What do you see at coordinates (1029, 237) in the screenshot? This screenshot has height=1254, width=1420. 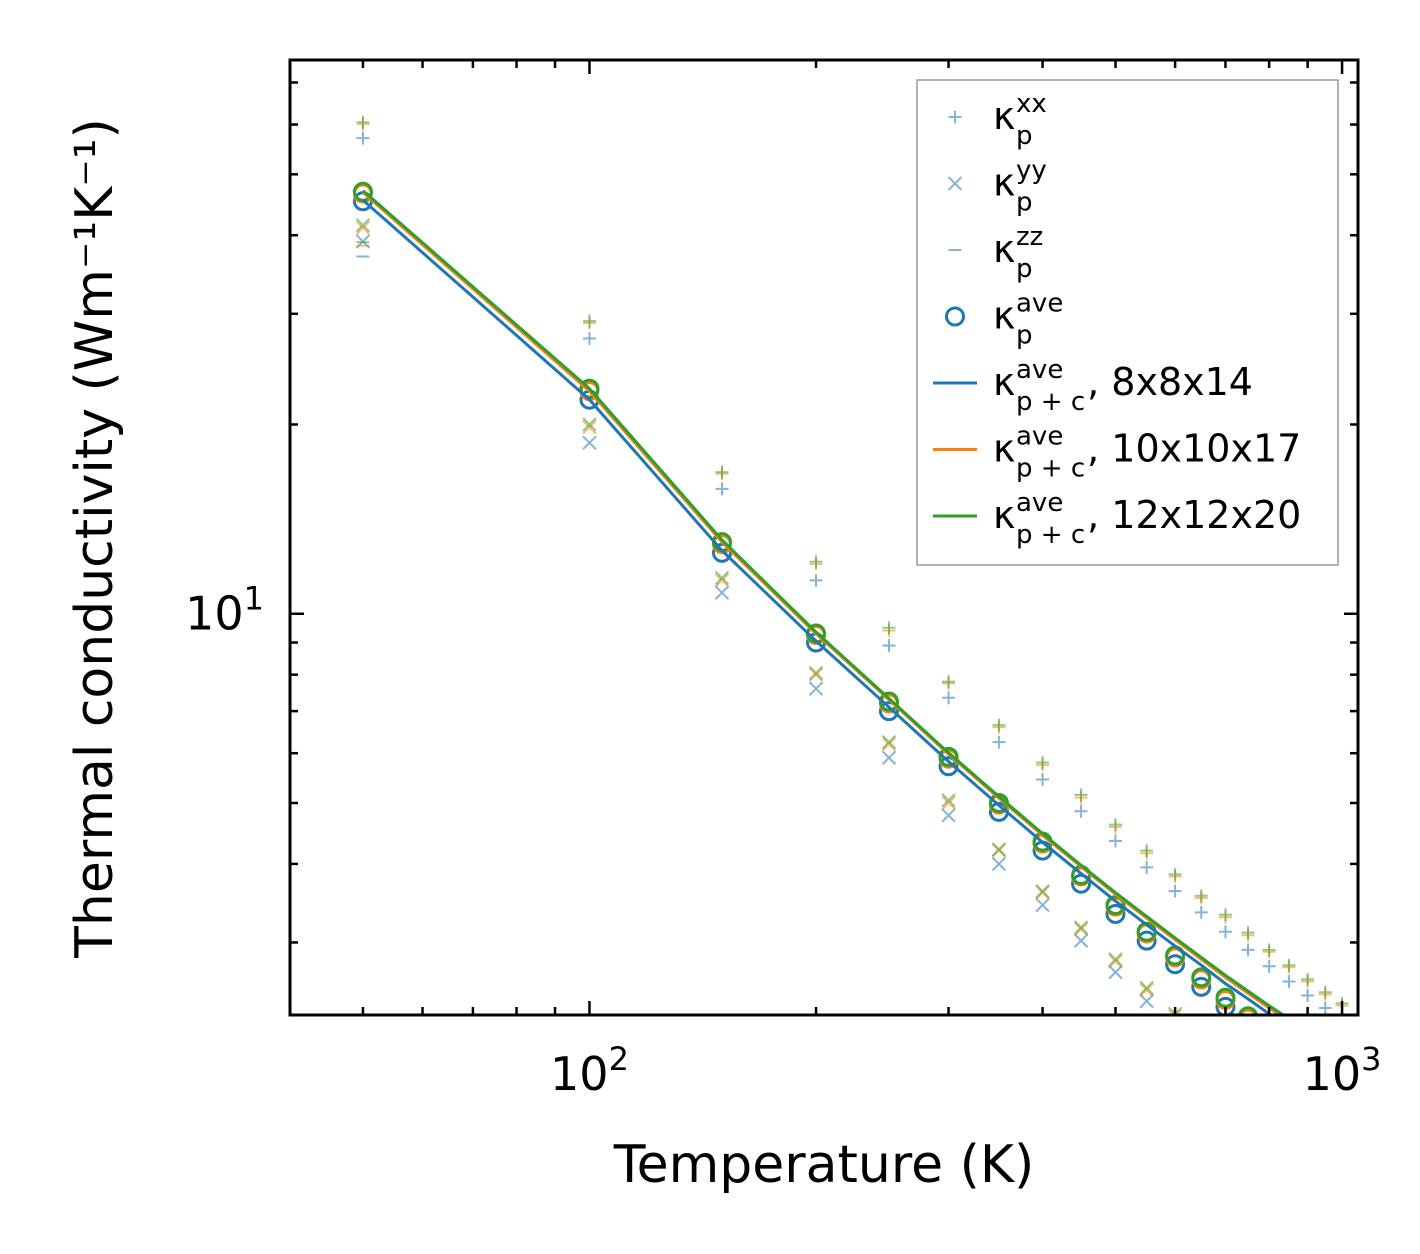 I see `legend-superscript: zz` at bounding box center [1029, 237].